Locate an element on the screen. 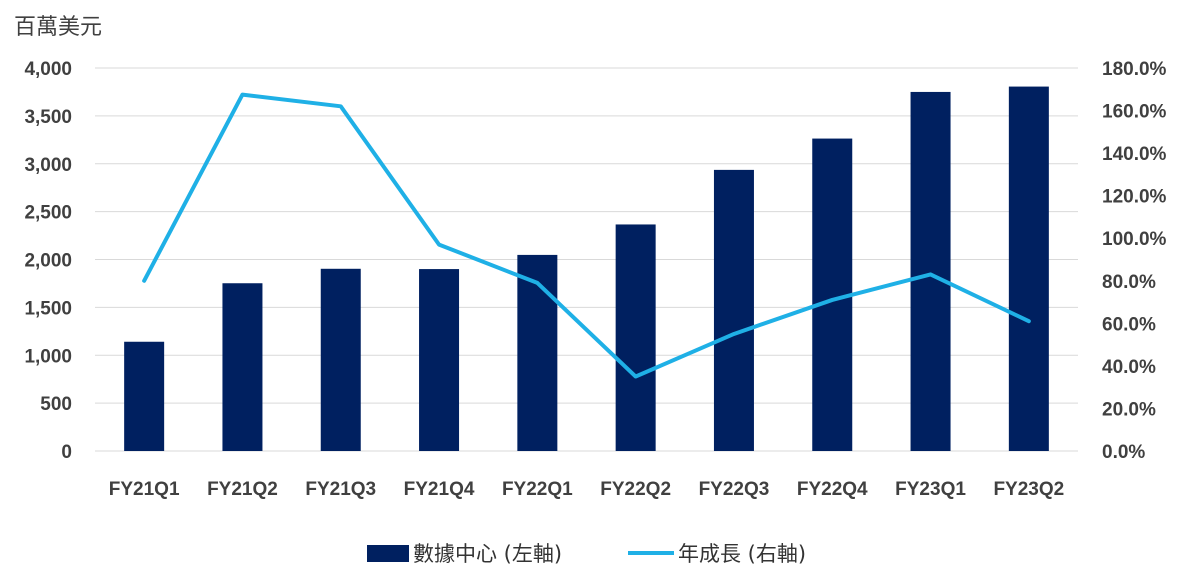  category-label: FY21Q4 is located at coordinates (439, 489).